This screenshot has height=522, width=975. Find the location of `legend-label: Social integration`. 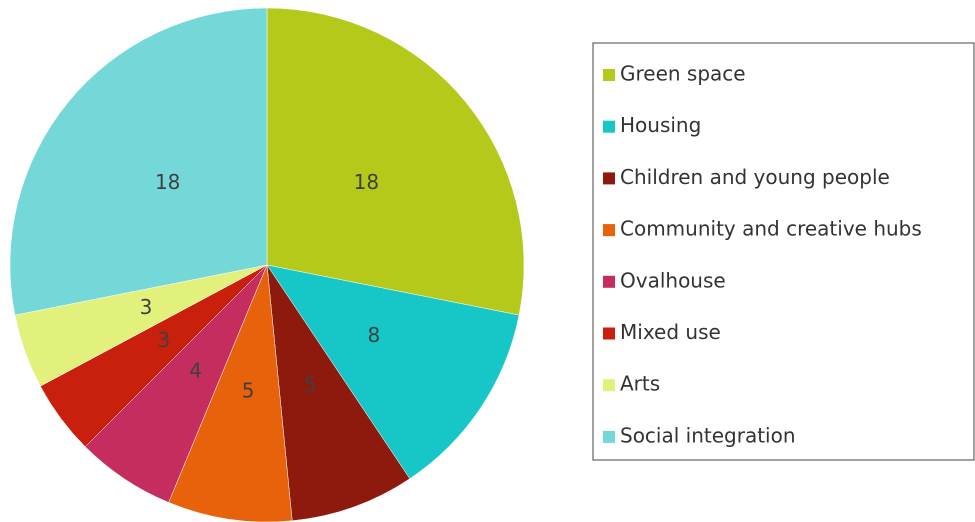

legend-label: Social integration is located at coordinates (708, 435).